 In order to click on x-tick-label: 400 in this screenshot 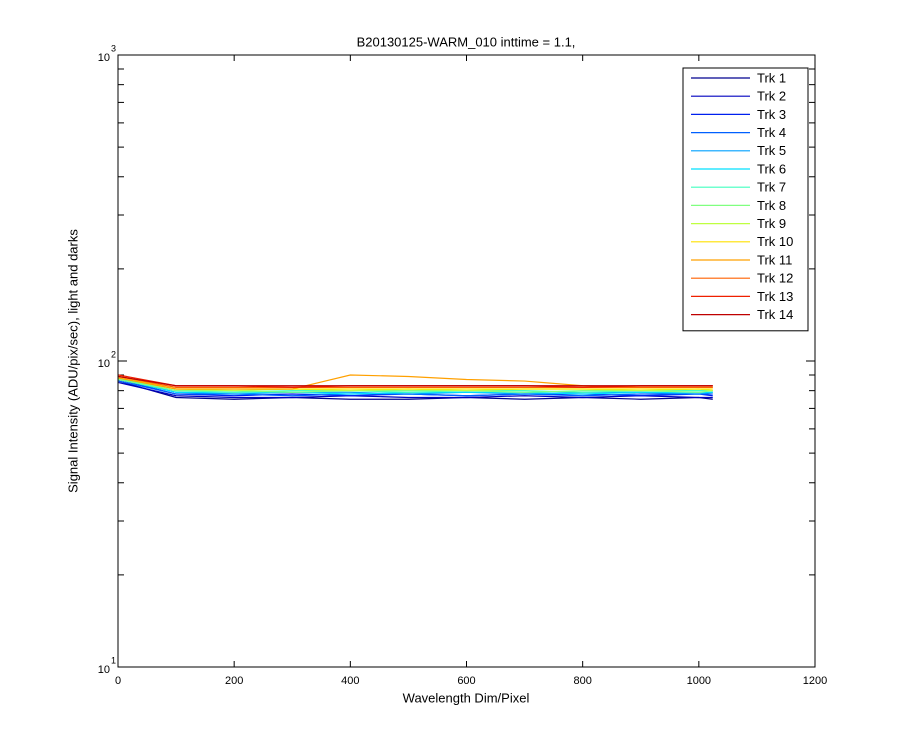, I will do `click(350, 681)`.